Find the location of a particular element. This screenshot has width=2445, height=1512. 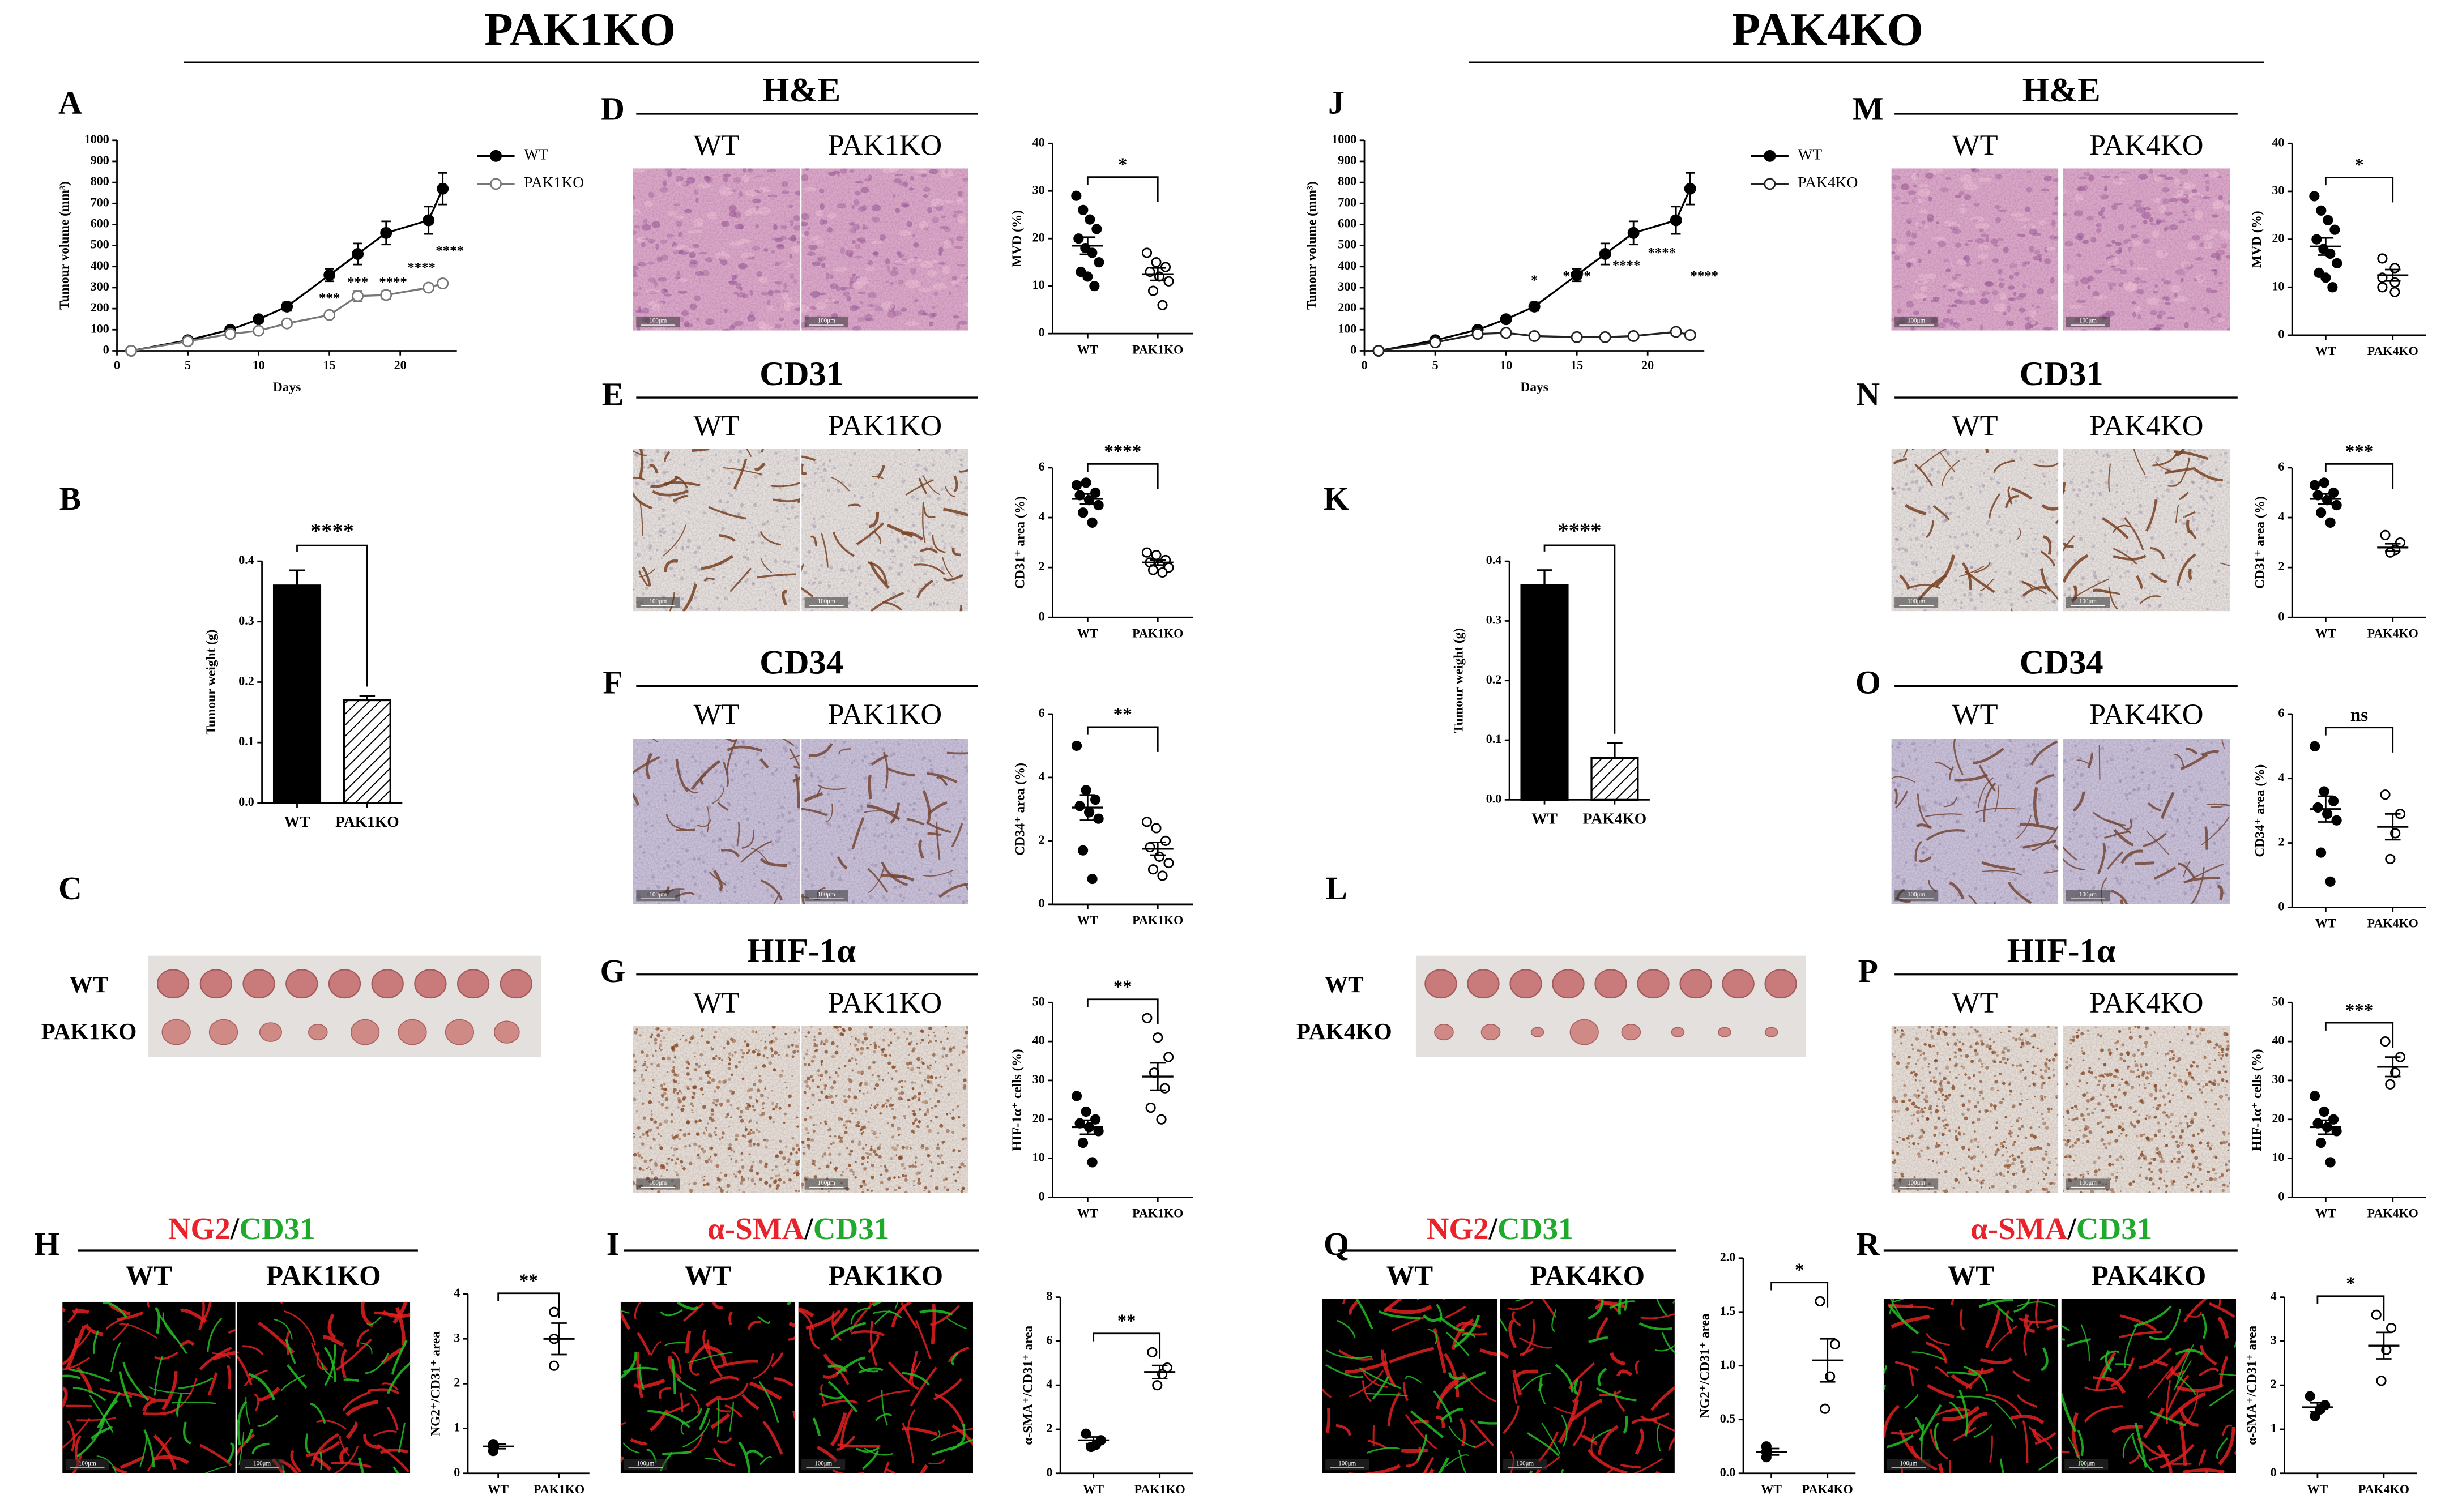

significance-label: **** is located at coordinates (450, 250).